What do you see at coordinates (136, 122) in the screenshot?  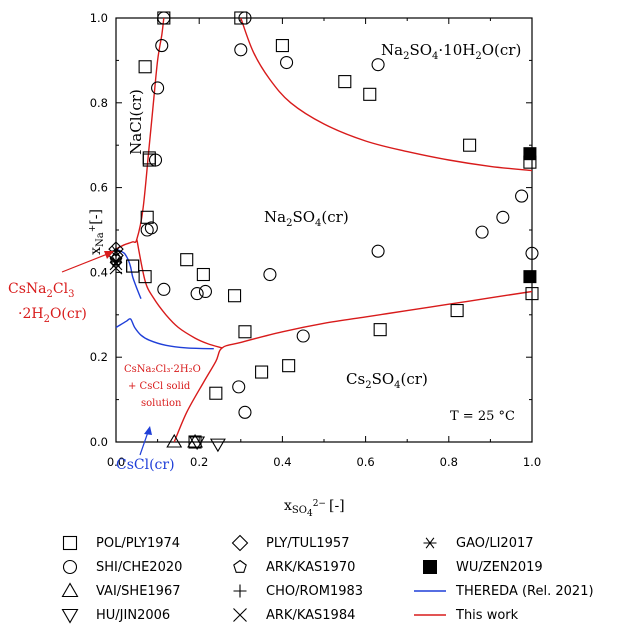 I see `annotation-nacl: NaCl(cr)` at bounding box center [136, 122].